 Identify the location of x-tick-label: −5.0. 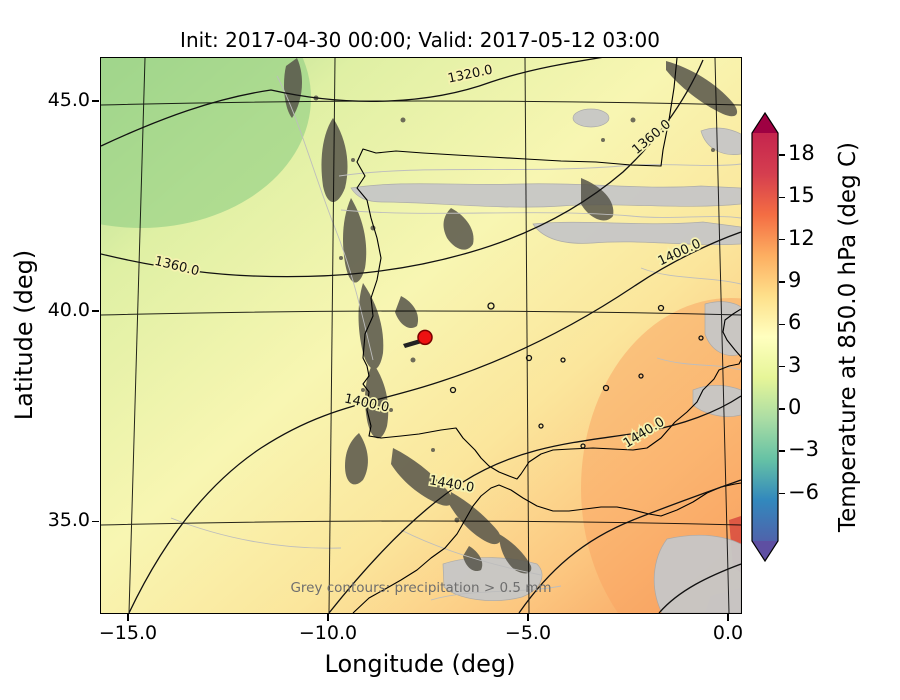
(528, 633).